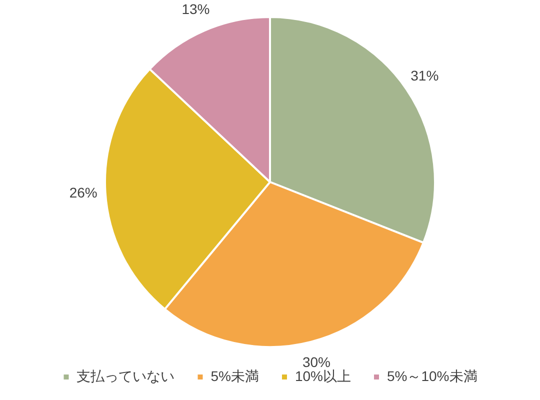  What do you see at coordinates (323, 376) in the screenshot?
I see `legend-label: 10%以上` at bounding box center [323, 376].